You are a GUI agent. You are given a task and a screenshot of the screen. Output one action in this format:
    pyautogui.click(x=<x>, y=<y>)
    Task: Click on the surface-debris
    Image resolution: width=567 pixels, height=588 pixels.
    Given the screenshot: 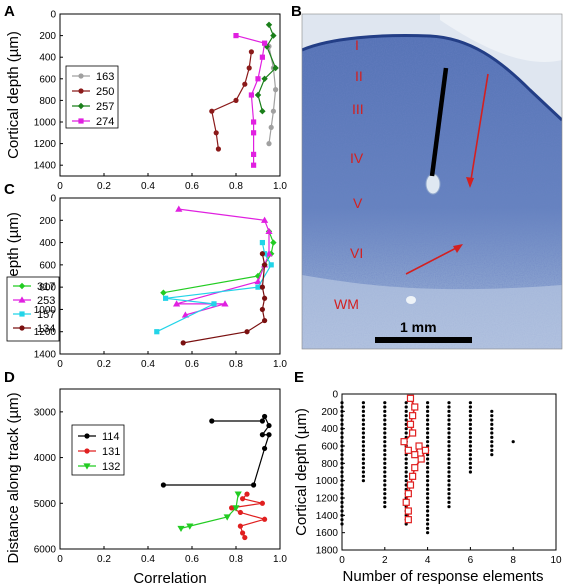 What is the action you would take?
    pyautogui.click(x=501, y=38)
    